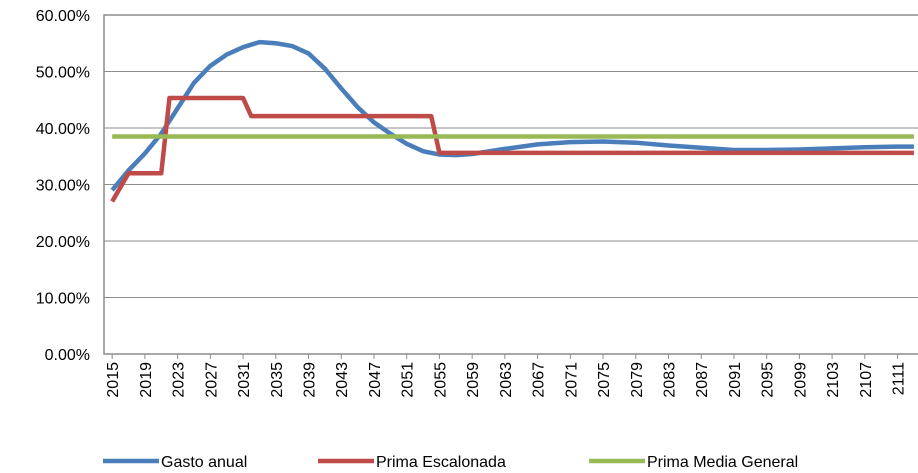 This screenshot has width=918, height=473. I want to click on x-tick-label: 2111, so click(899, 378).